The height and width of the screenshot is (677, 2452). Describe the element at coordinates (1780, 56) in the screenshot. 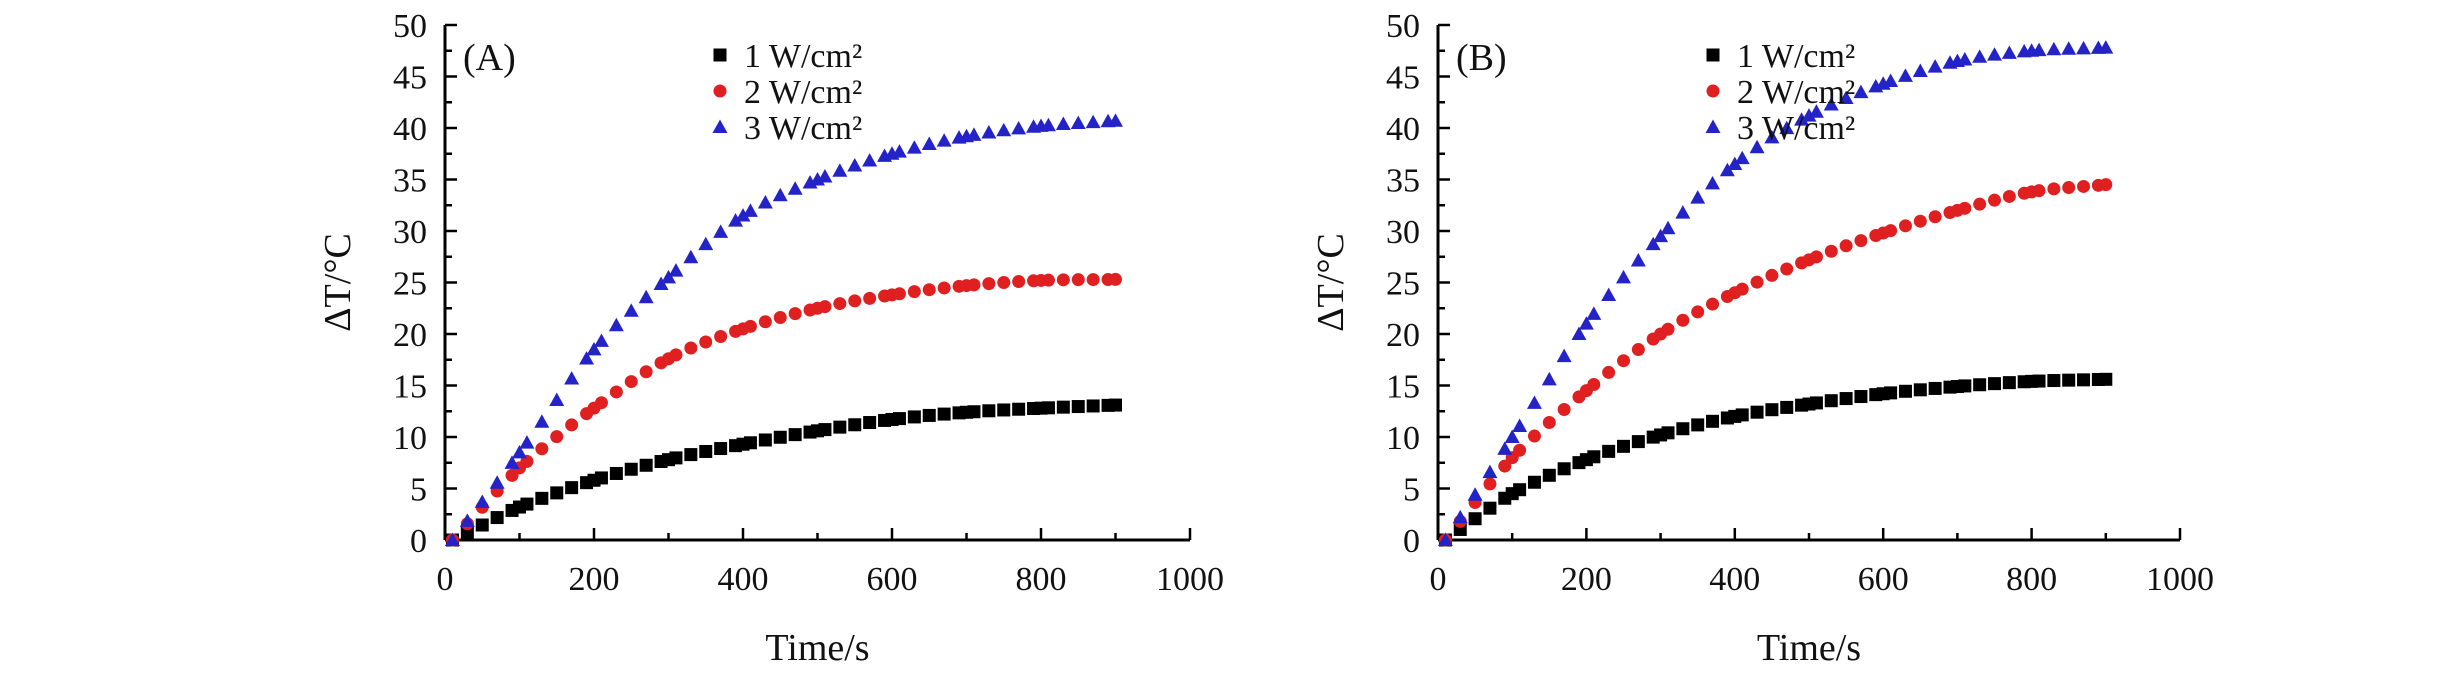

I see `legend-entry: 1 W/cm²` at that location.